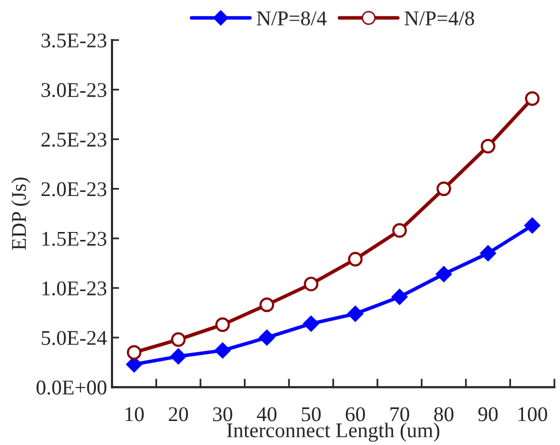  What do you see at coordinates (178, 414) in the screenshot?
I see `x-tick-label: 20` at bounding box center [178, 414].